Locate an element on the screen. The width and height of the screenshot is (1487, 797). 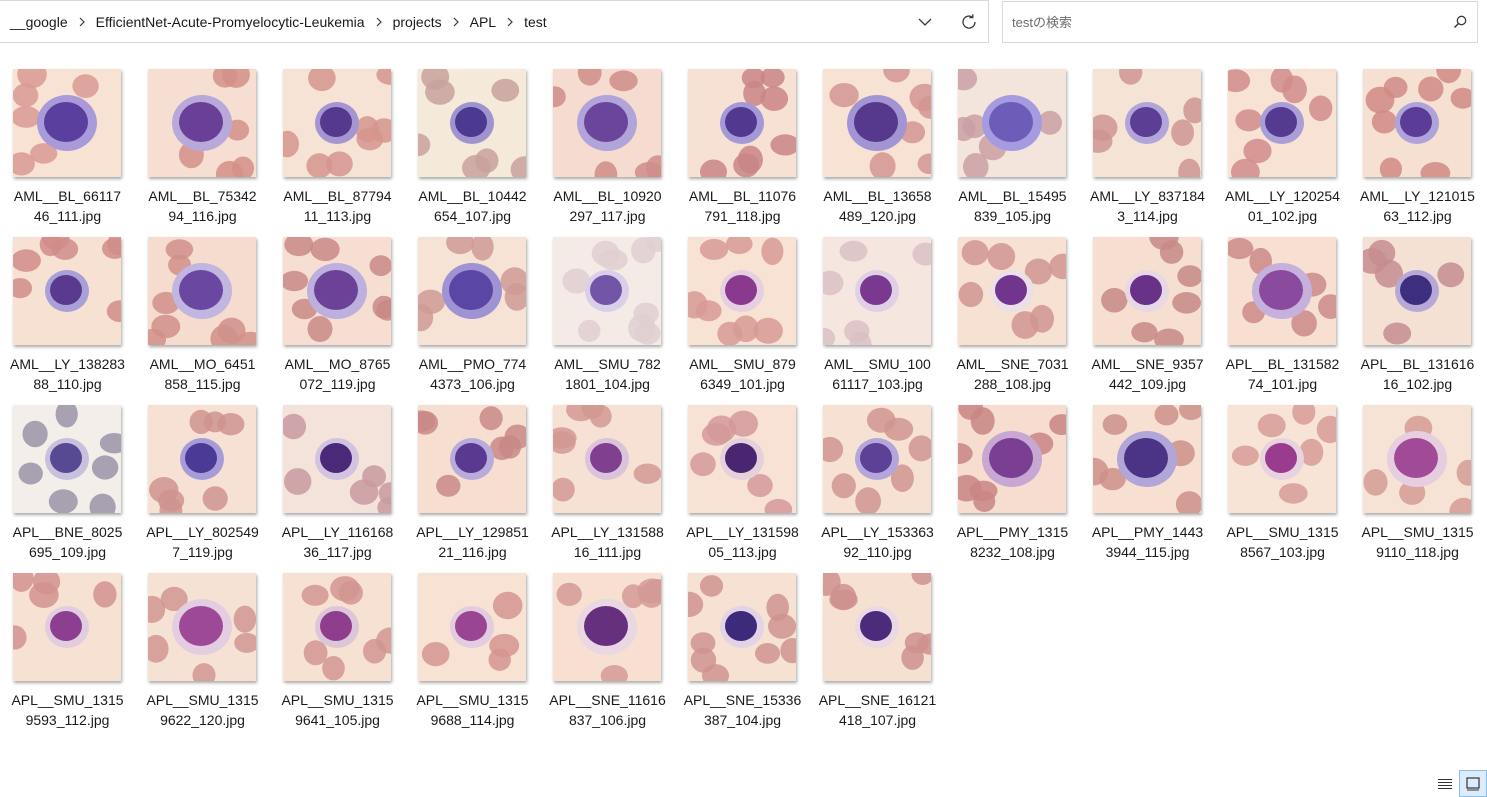
file-item: AML__BL_10920 297_117.jpg is located at coordinates (607, 151).